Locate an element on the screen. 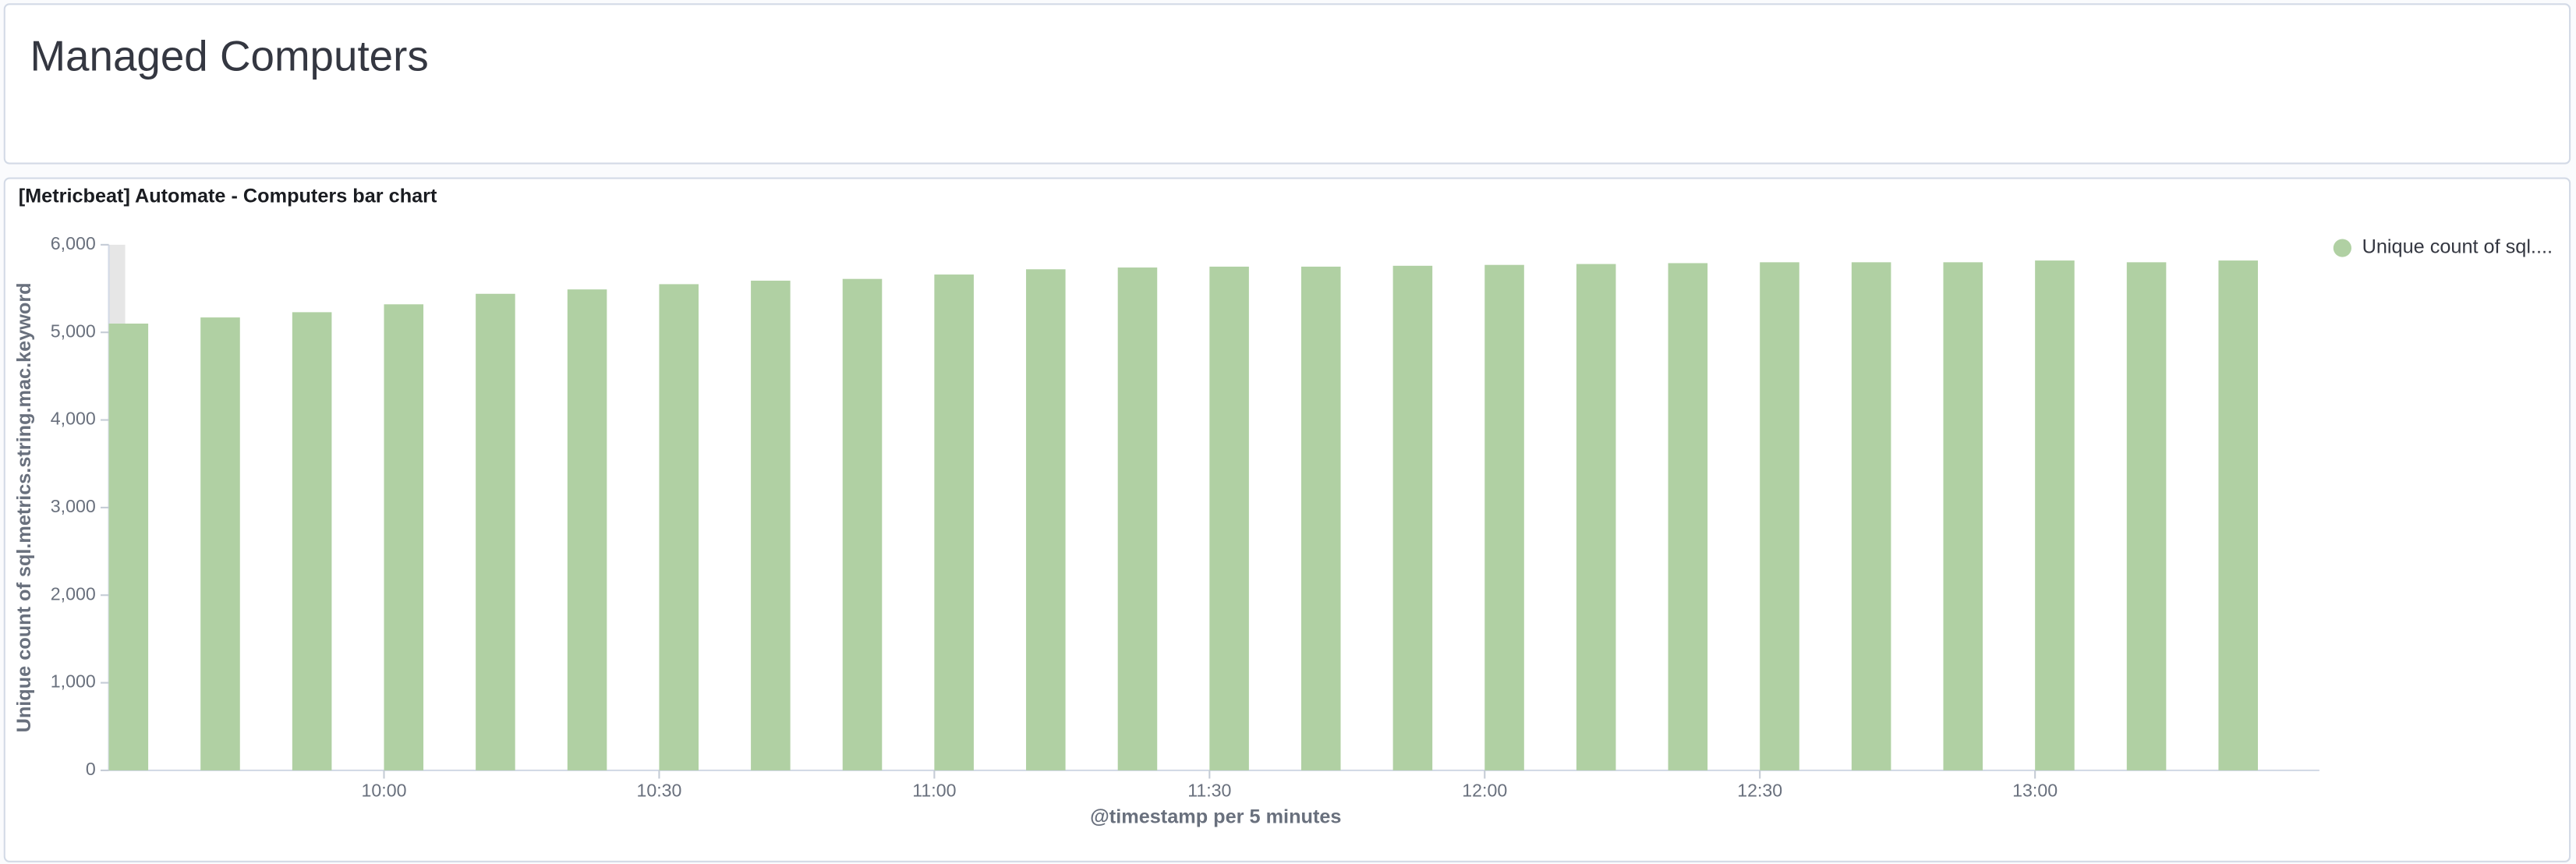  y-tick-label: 2,000 is located at coordinates (73, 593).